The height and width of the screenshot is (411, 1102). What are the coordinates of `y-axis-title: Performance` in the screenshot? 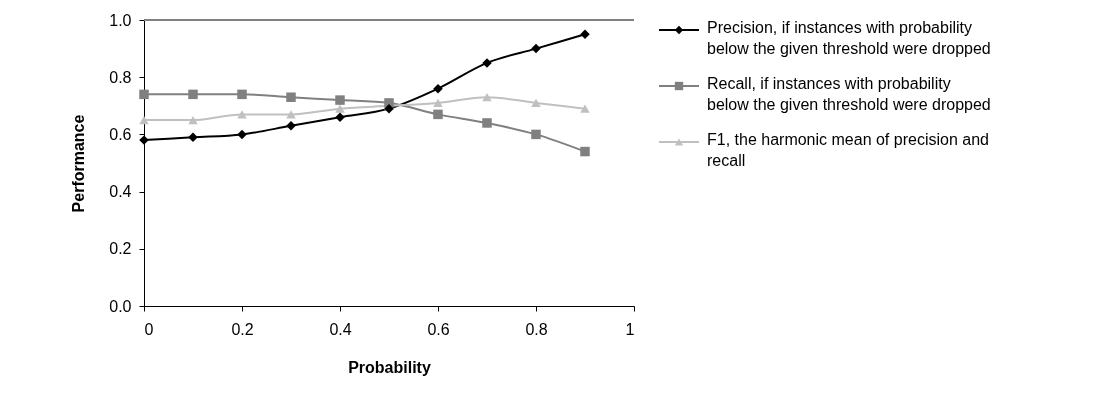 It's located at (79, 163).